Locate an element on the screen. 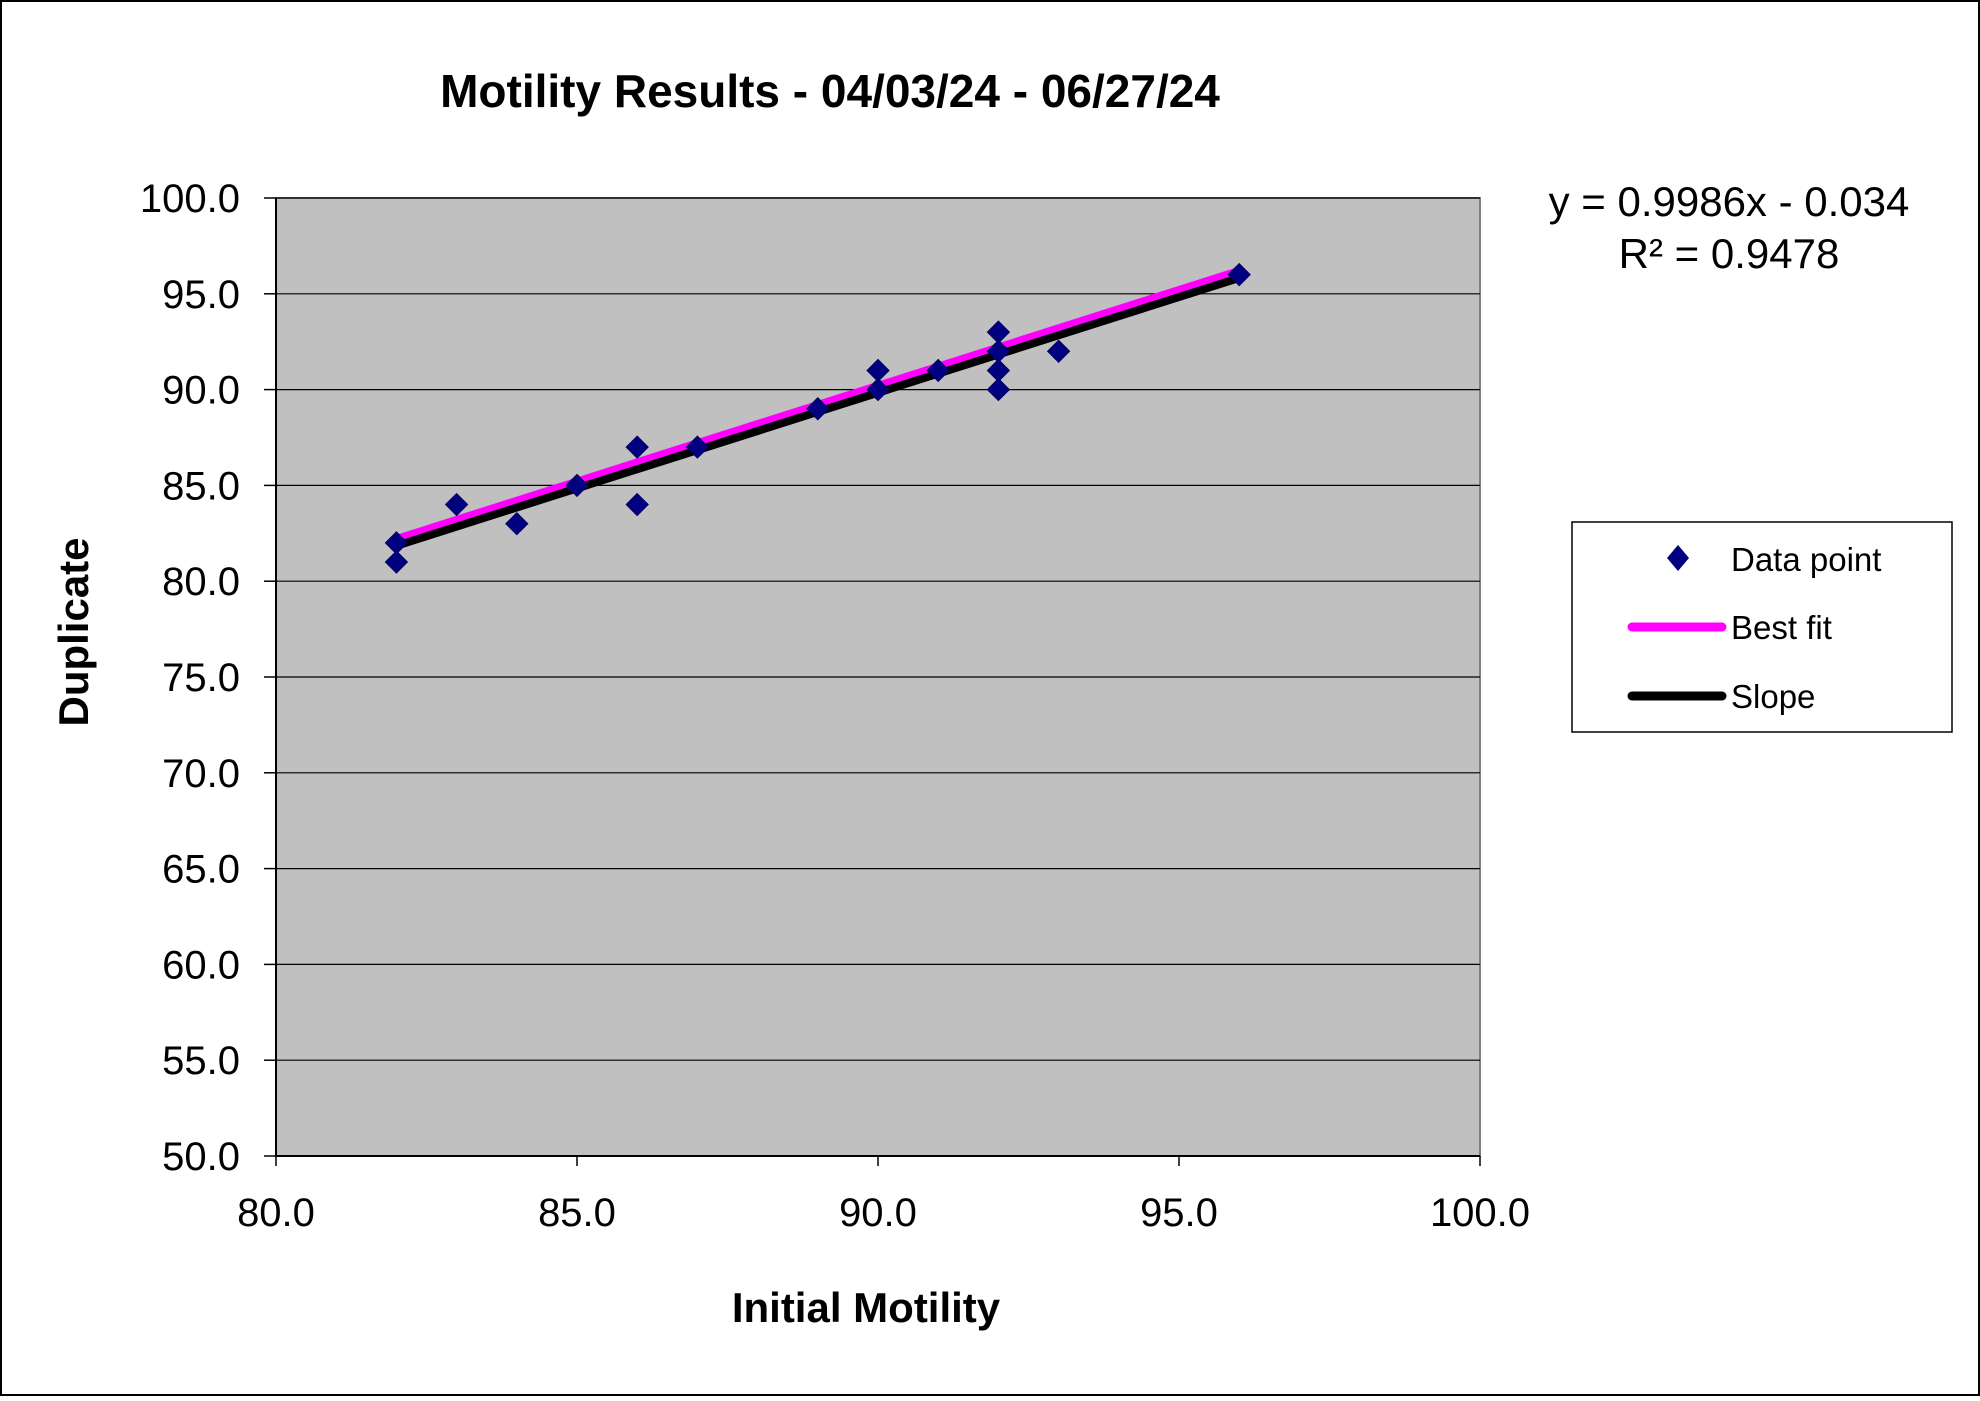 The width and height of the screenshot is (1980, 1401). x-axis-title: Initial Motility is located at coordinates (866, 1307).